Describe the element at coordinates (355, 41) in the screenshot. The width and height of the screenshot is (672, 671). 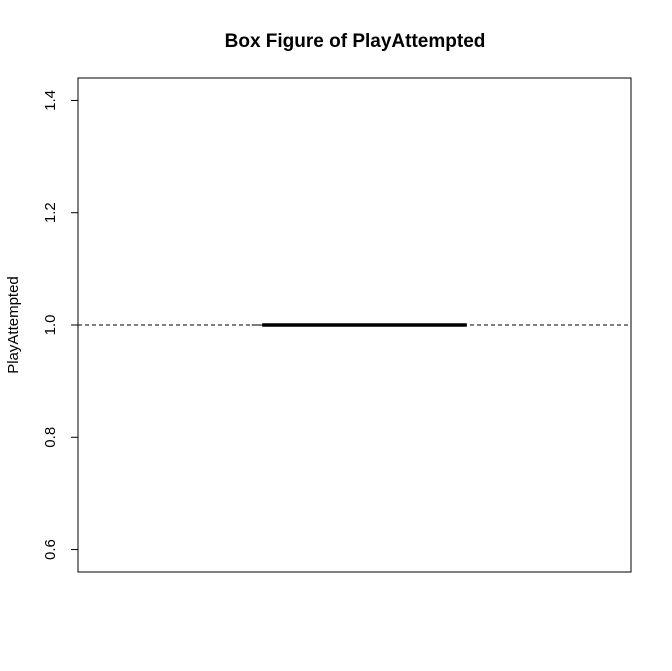
I see `chart-title: Box Figure of PlayAttempted` at that location.